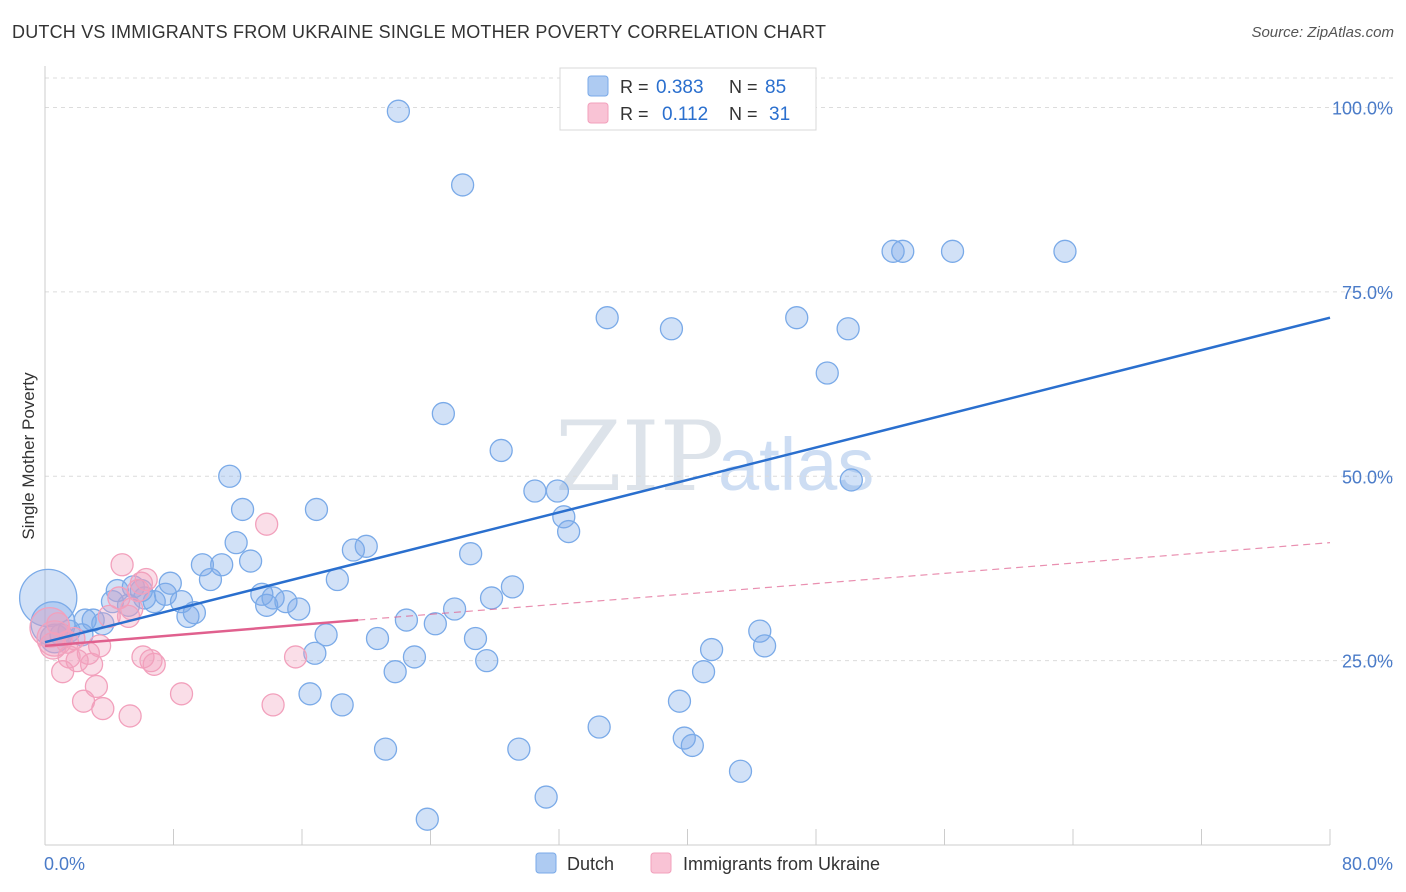 The height and width of the screenshot is (892, 1406). Describe the element at coordinates (634, 87) in the screenshot. I see `legend-r-label-1: R =` at that location.